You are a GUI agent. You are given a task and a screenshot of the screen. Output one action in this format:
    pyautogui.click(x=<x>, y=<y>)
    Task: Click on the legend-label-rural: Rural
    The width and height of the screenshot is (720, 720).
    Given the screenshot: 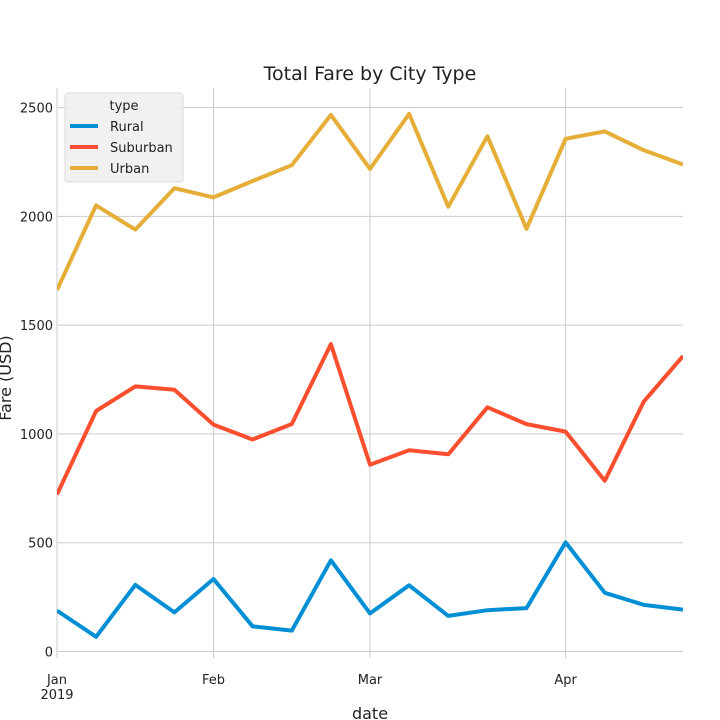 What is the action you would take?
    pyautogui.click(x=127, y=127)
    